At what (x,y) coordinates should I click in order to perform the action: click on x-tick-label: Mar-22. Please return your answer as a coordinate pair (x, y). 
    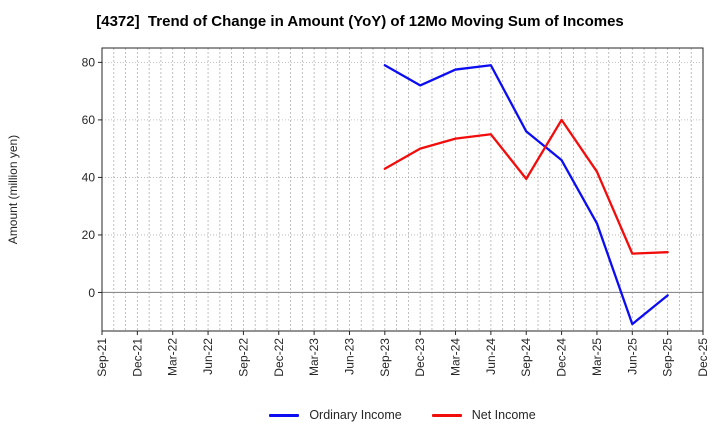
    Looking at the image, I should click on (173, 357).